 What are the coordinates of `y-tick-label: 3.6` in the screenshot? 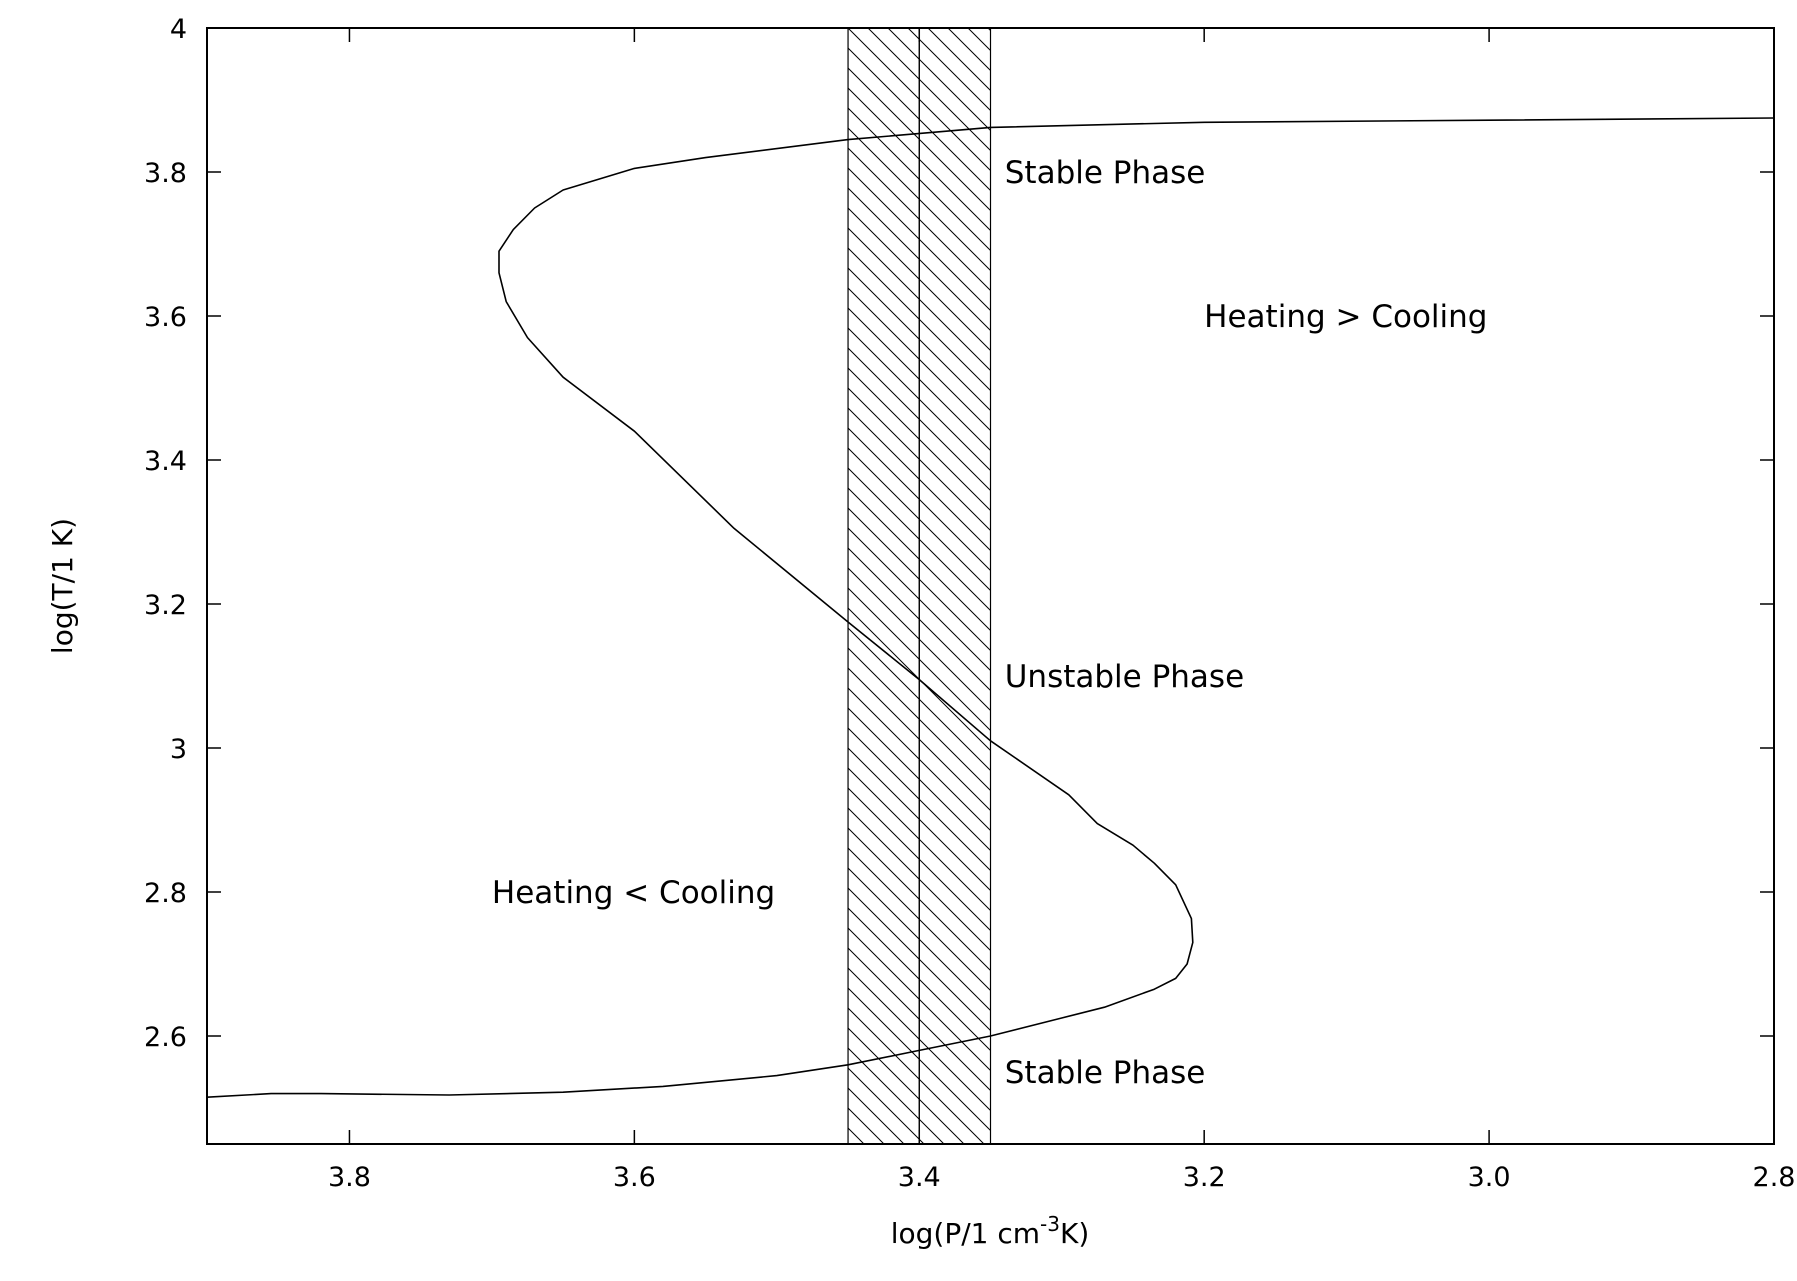 It's located at (165, 317).